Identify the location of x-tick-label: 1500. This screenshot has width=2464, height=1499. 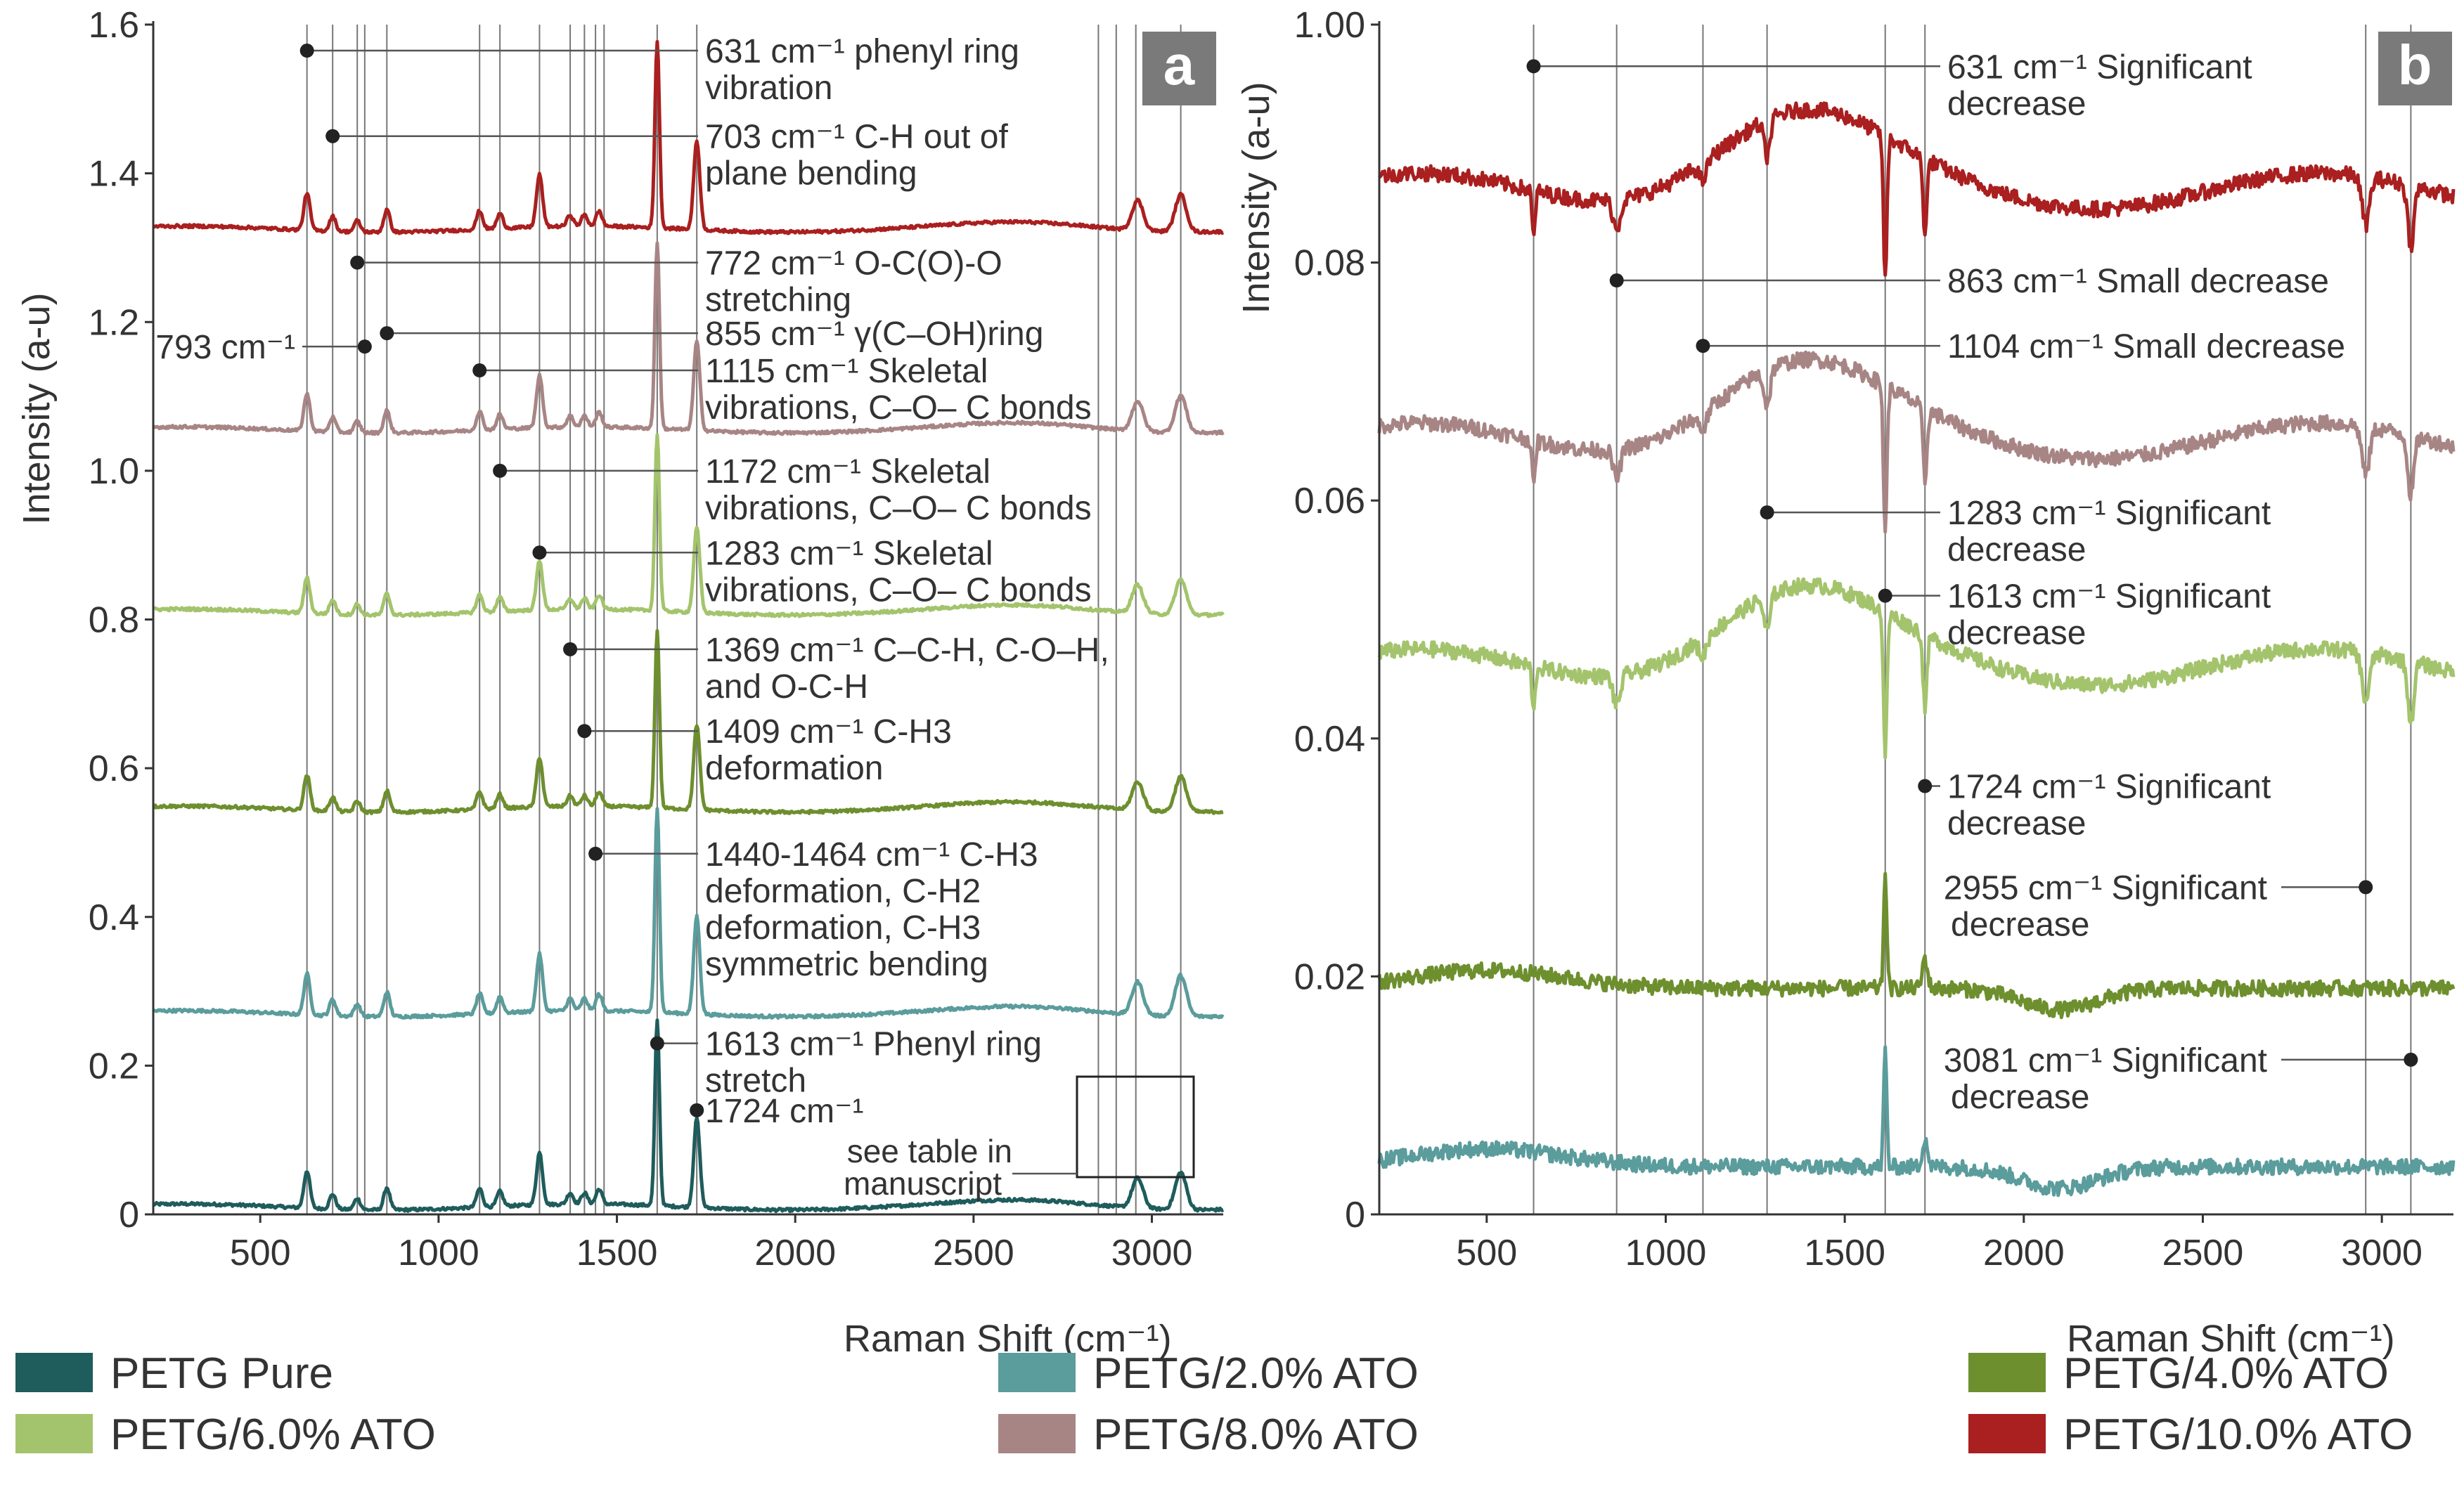
(617, 1253).